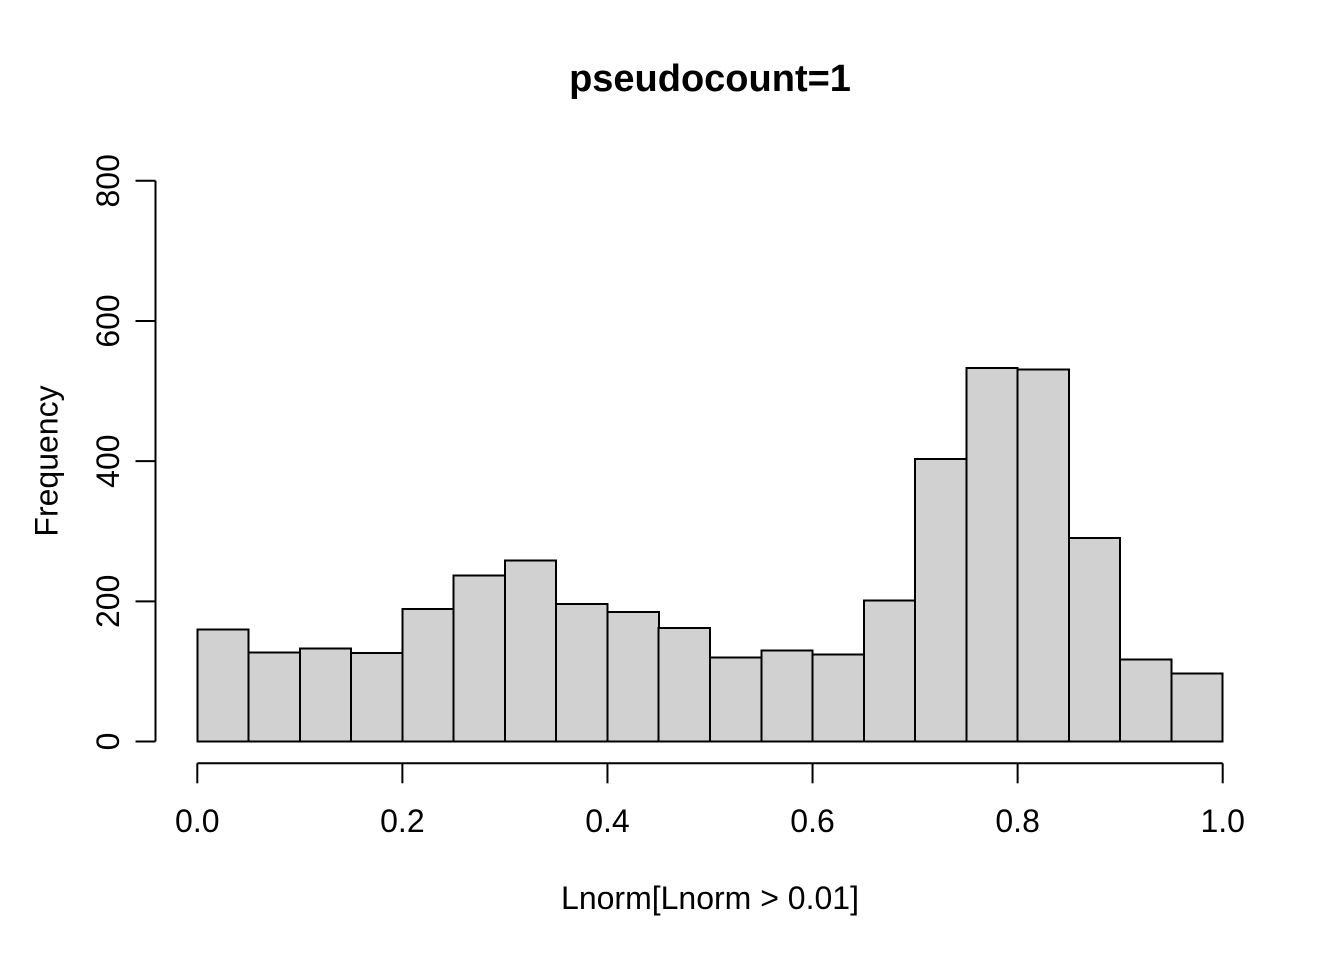 The width and height of the screenshot is (1344, 960). I want to click on x-axis-tick-label: 0.4, so click(607, 821).